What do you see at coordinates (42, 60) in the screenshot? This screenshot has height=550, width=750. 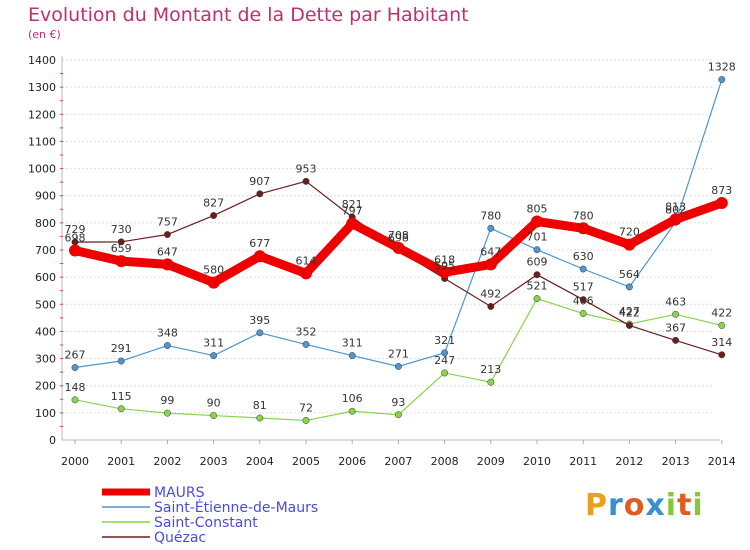 I see `y-tick-label: 1400` at bounding box center [42, 60].